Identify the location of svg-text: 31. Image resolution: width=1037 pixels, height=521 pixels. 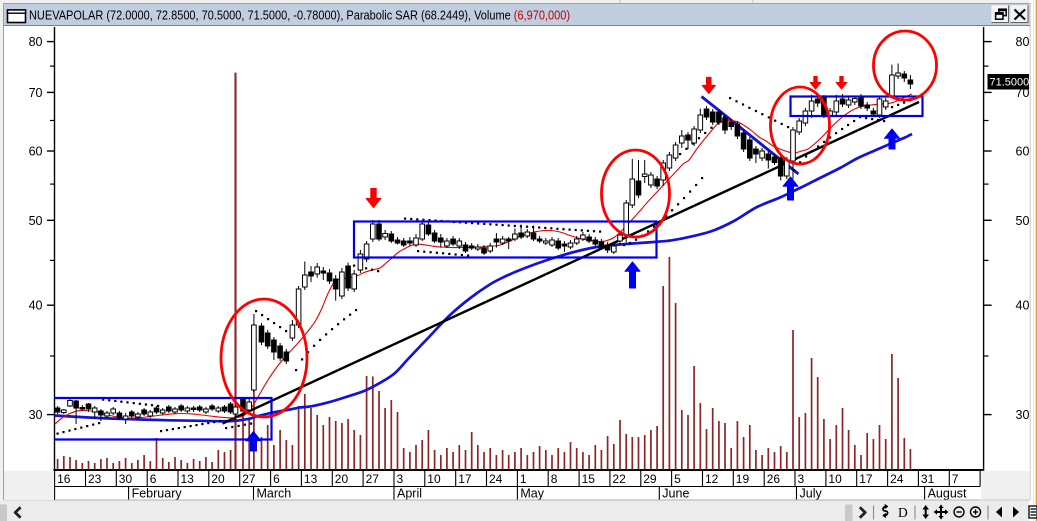
(928, 479).